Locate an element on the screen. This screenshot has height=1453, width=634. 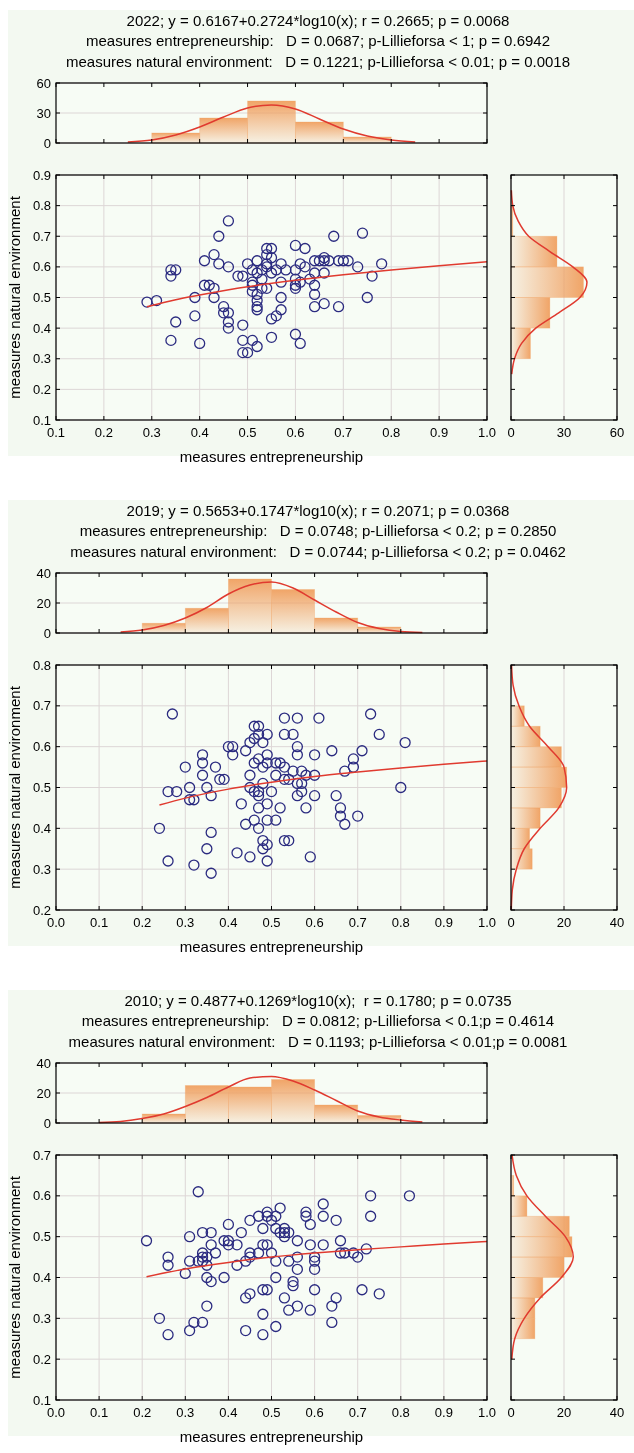
text: measures natural environment: D = 0.1193; p-Lillieforsa < 0.01;p = 0.0081 is located at coordinates (318, 1041).